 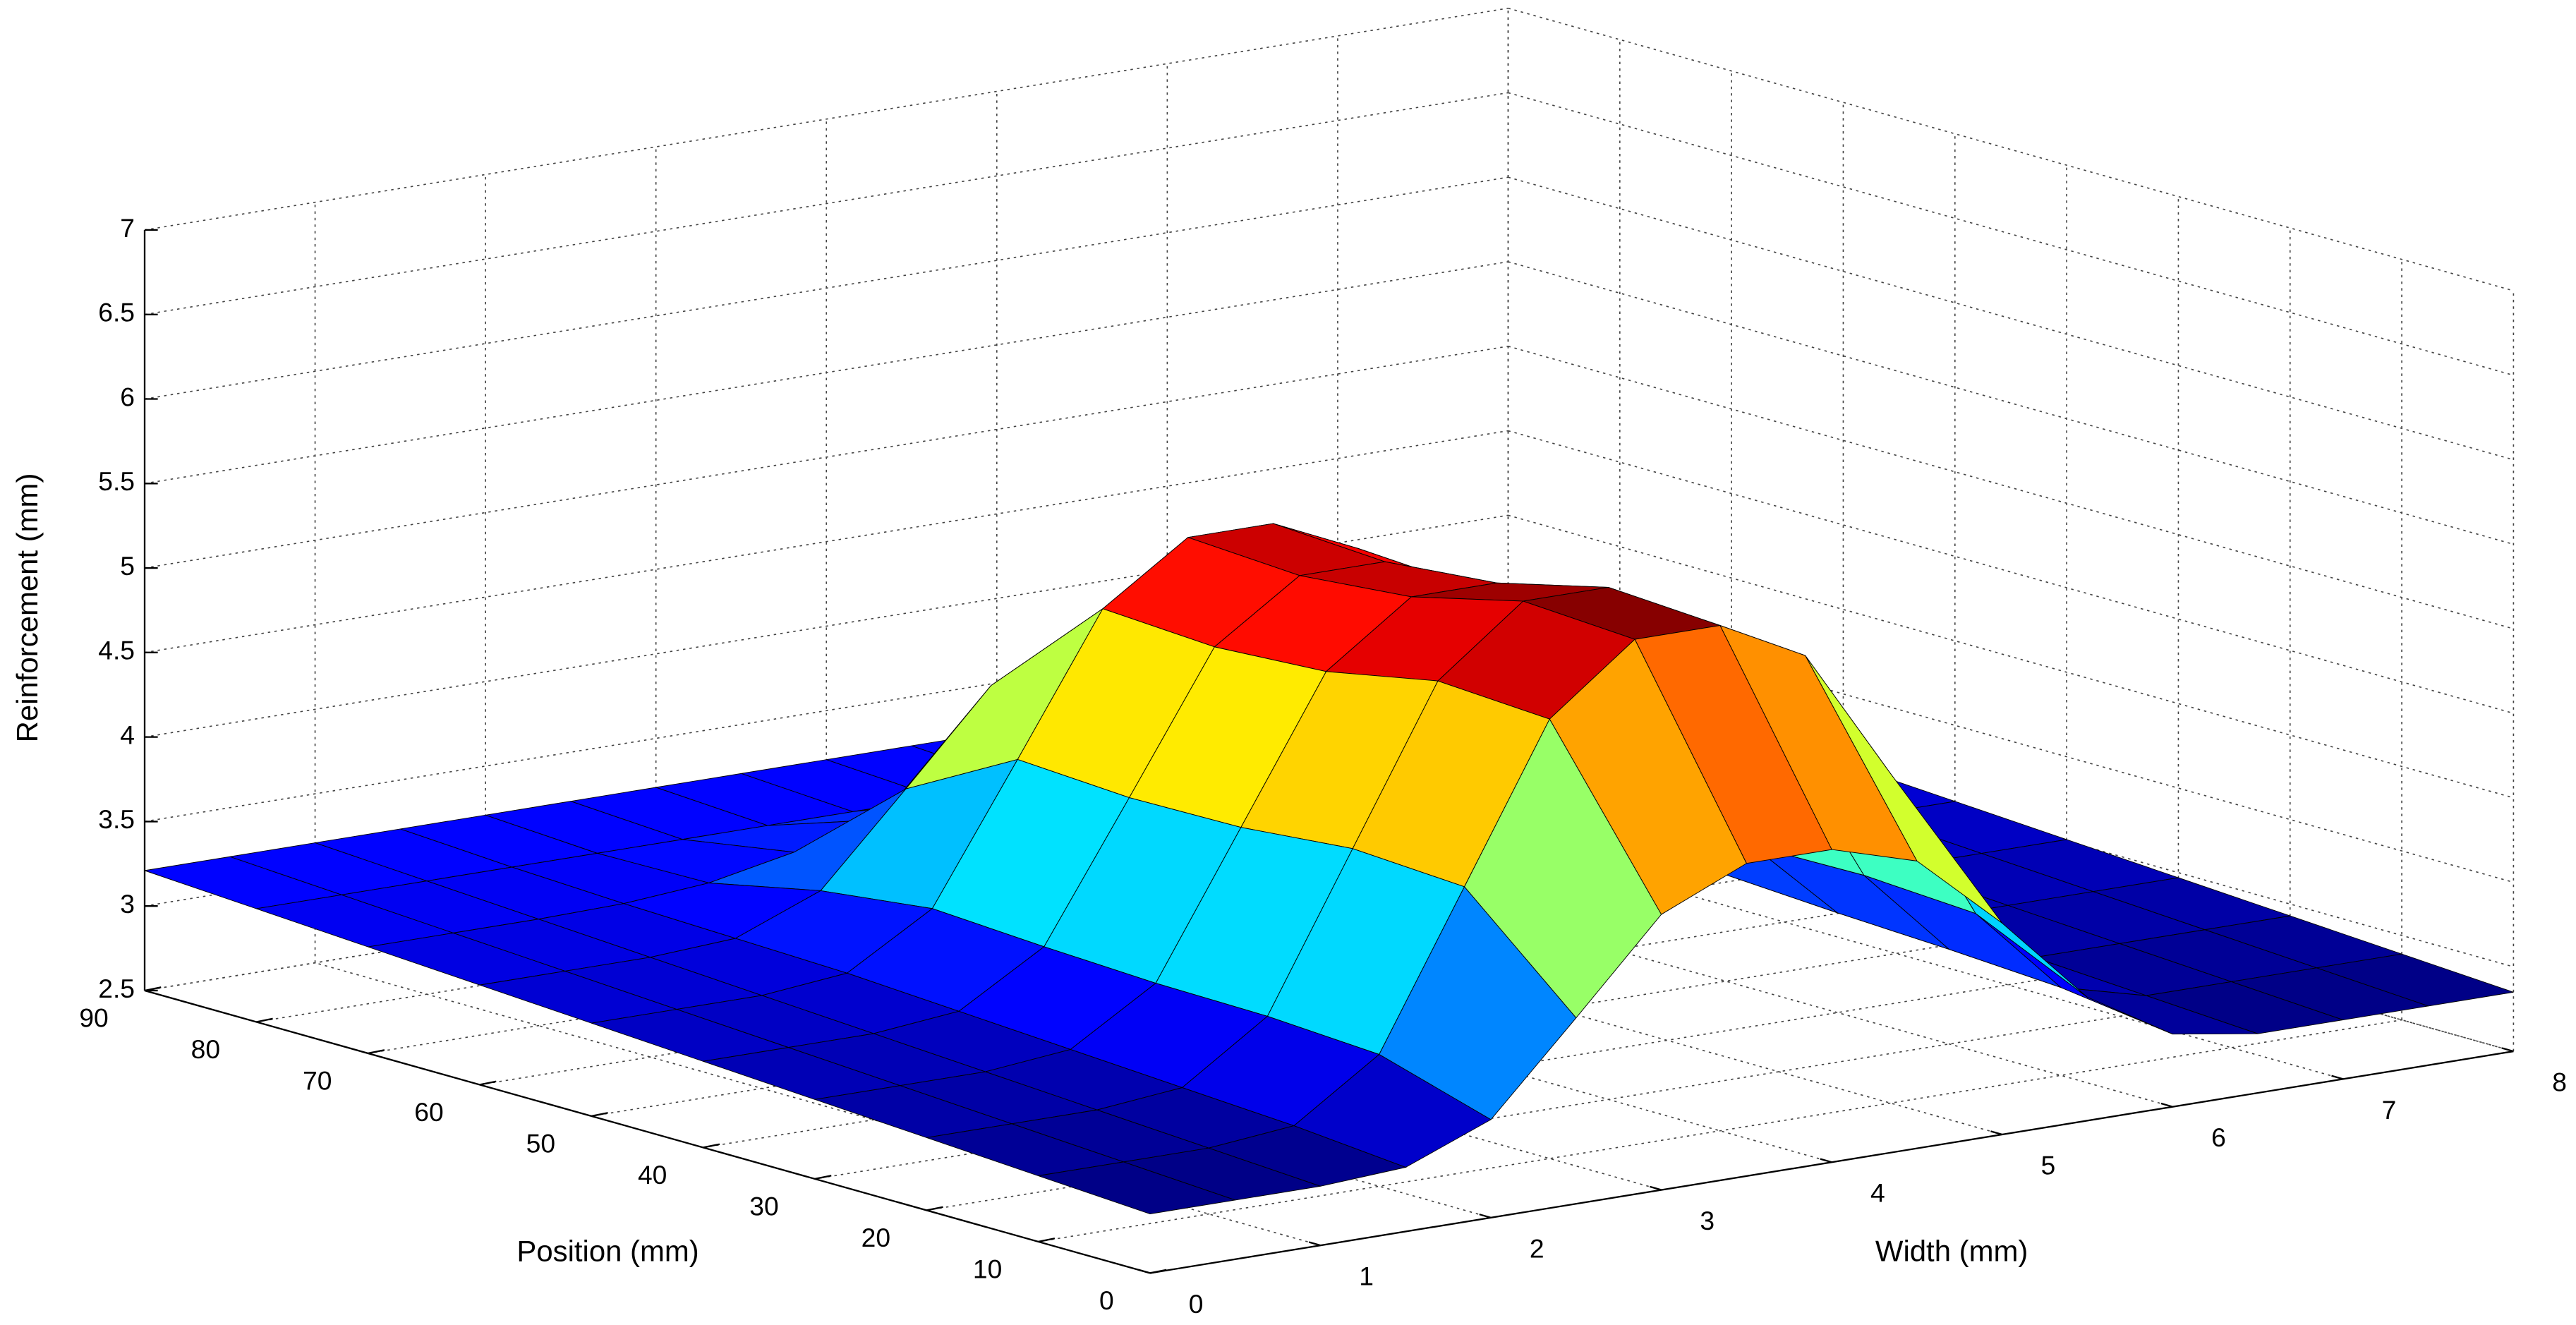 I want to click on y-axis-line, so click(x=647, y=1131).